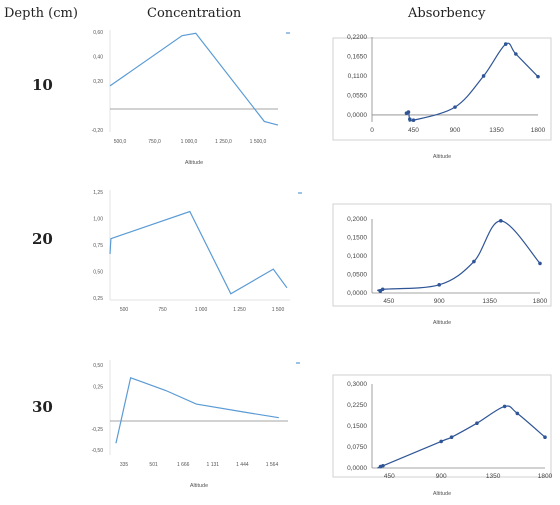 This screenshot has width=560, height=505. I want to click on conc-x-tick-label: 335, so click(124, 465).